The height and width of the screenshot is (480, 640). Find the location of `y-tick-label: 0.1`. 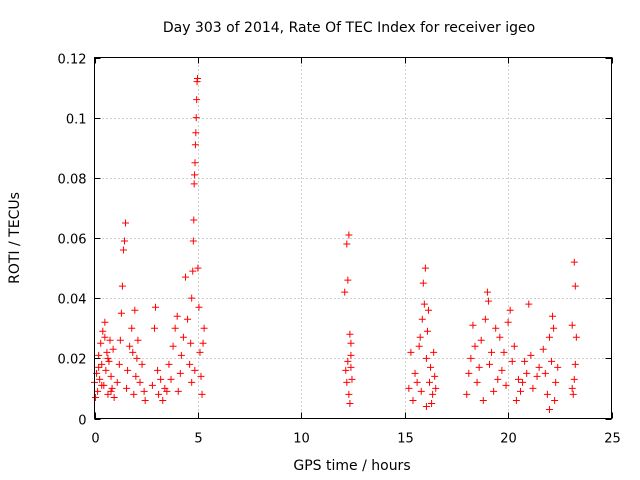

y-tick-label: 0.1 is located at coordinates (76, 120).